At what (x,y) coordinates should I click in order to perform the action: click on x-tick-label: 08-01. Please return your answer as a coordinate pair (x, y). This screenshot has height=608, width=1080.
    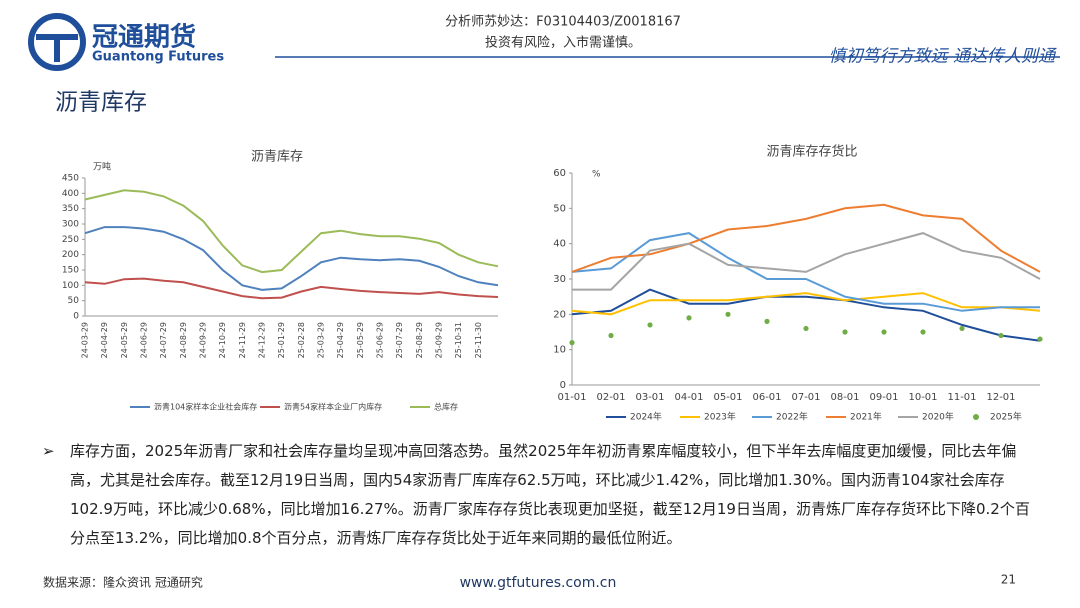
    Looking at the image, I should click on (844, 397).